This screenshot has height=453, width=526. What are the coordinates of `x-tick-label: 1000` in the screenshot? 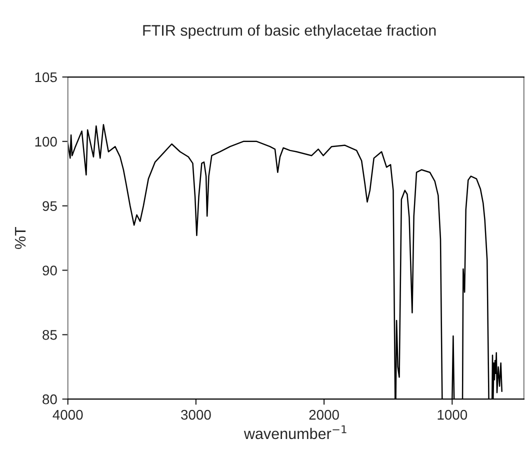 It's located at (453, 415).